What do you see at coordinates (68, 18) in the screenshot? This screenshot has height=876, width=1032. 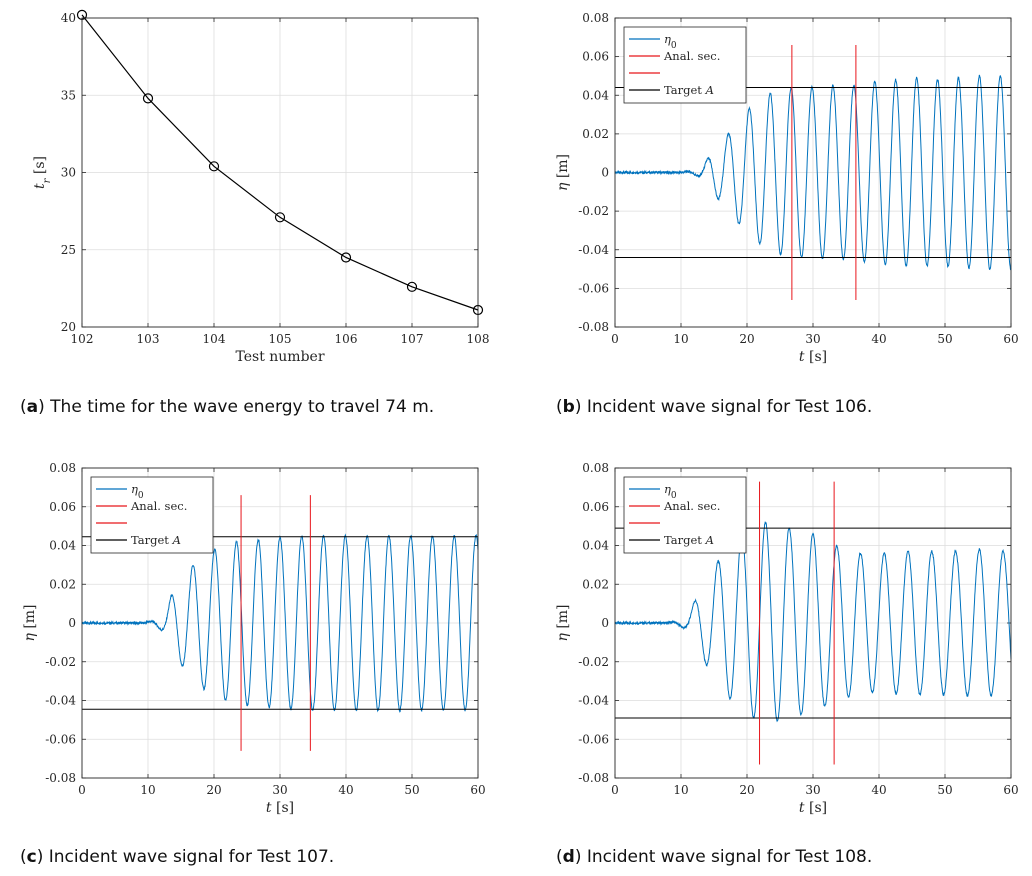 I see `y-tick-label: 40` at bounding box center [68, 18].